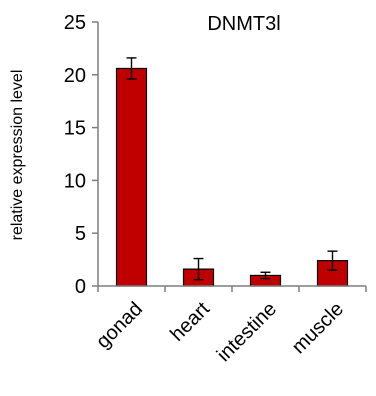 This screenshot has width=376, height=396. I want to click on error-bar-gonad, so click(131, 68).